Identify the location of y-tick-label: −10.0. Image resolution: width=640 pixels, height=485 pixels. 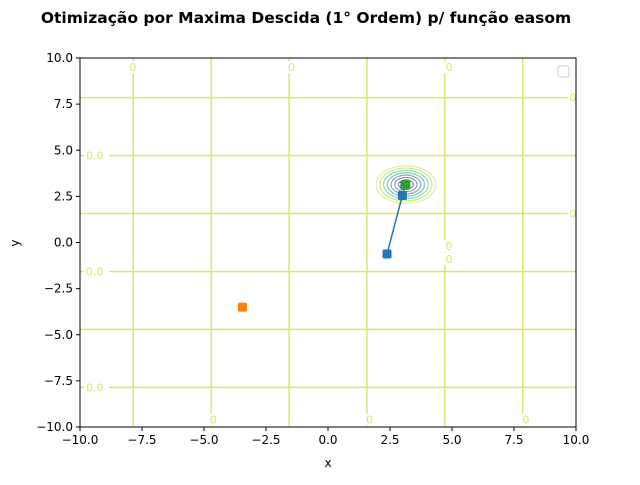
(54, 427).